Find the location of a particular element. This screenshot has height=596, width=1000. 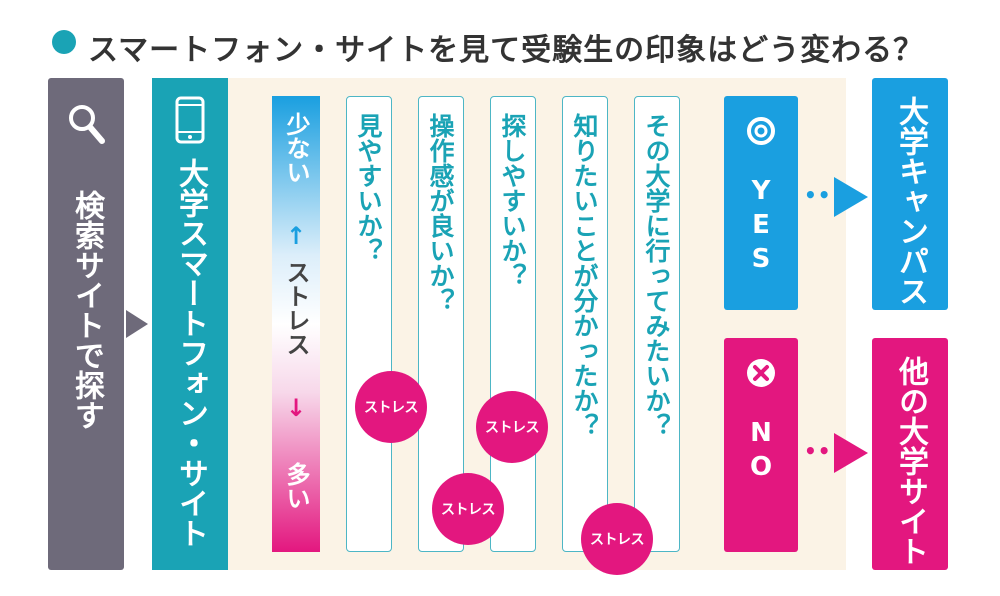

no-label: NO is located at coordinates (761, 452).